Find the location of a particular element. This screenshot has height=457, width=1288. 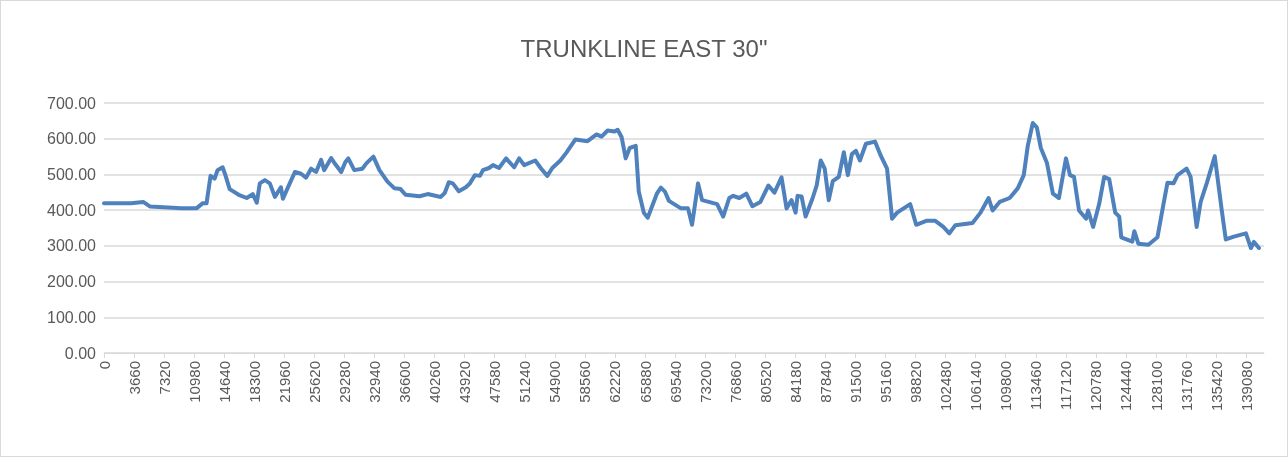

x-tick-label: 3660 is located at coordinates (134, 378).